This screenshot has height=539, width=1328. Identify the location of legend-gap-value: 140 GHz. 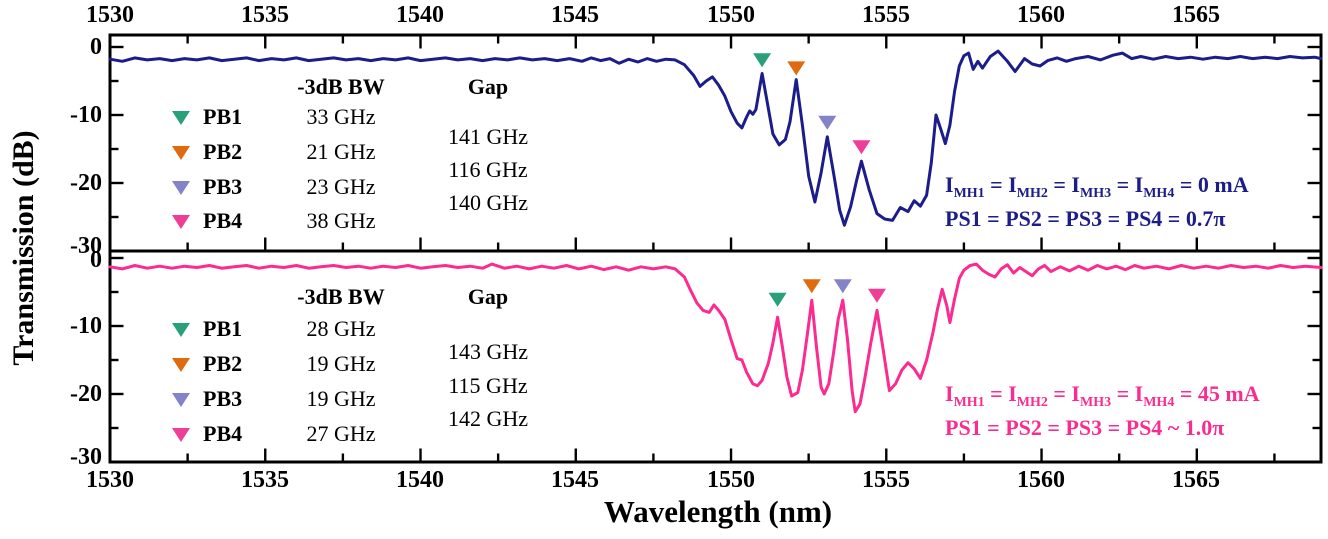
(488, 202).